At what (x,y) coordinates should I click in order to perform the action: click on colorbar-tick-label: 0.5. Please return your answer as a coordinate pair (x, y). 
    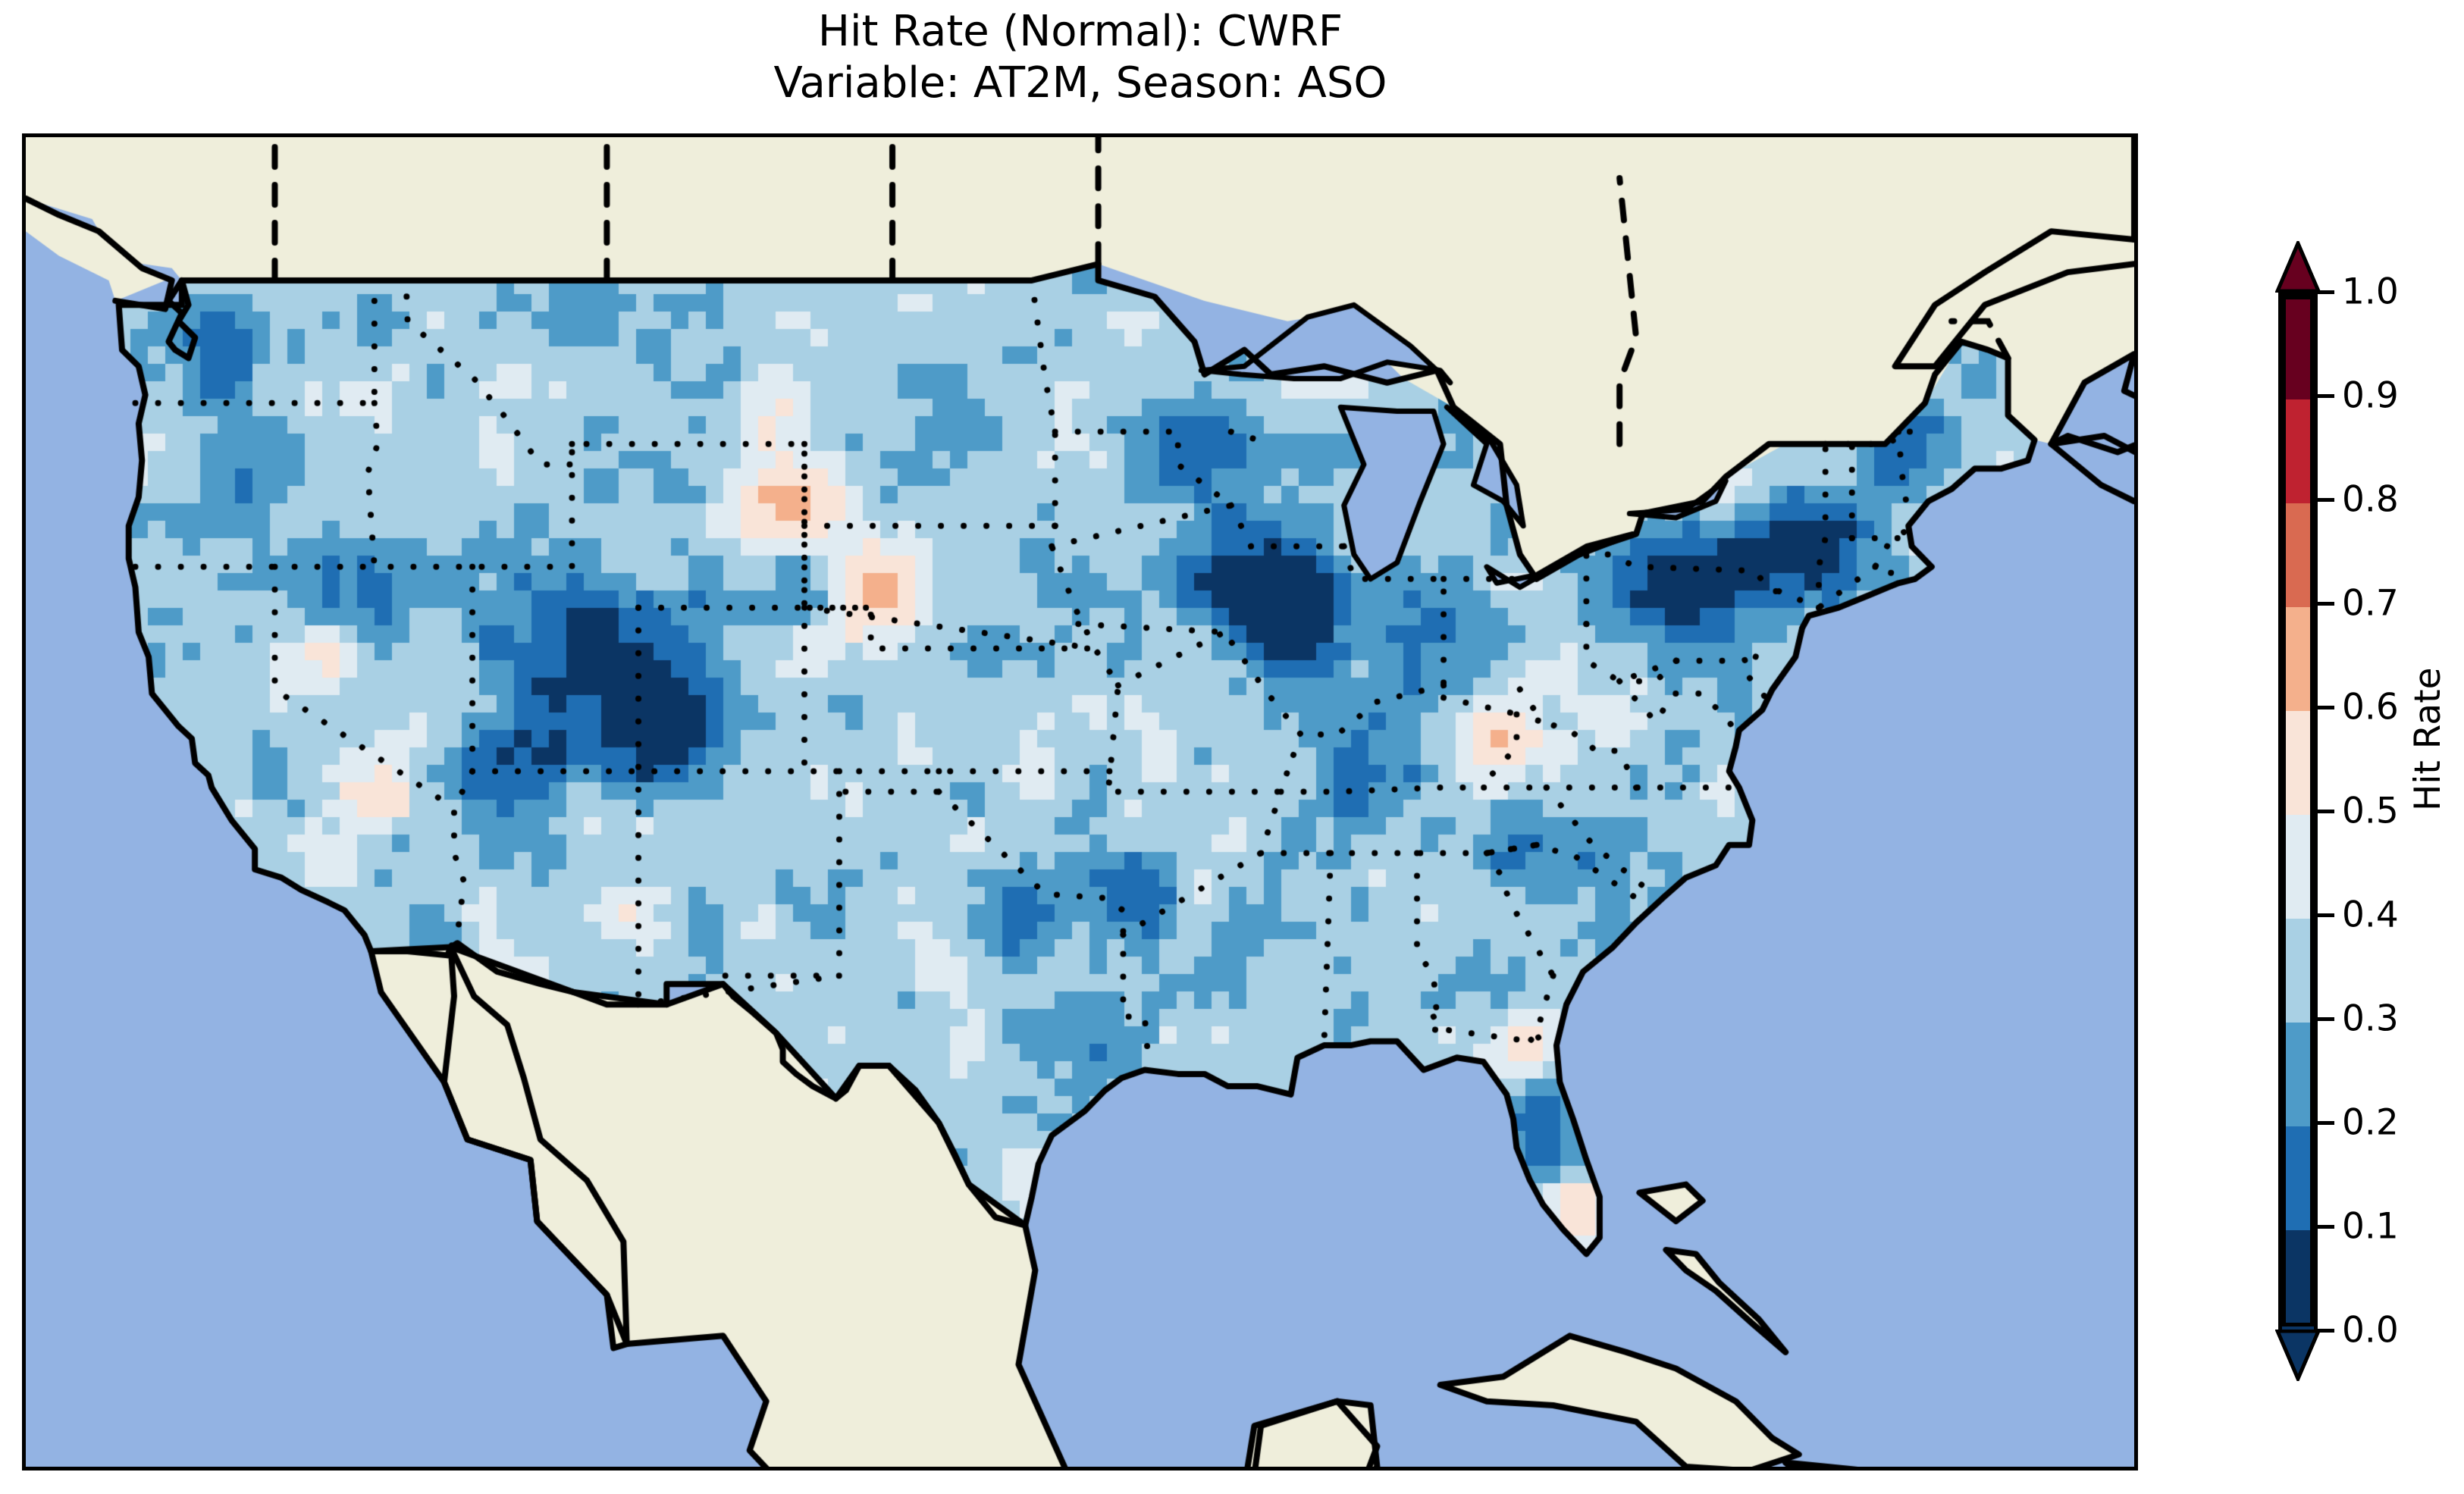
    Looking at the image, I should click on (2370, 811).